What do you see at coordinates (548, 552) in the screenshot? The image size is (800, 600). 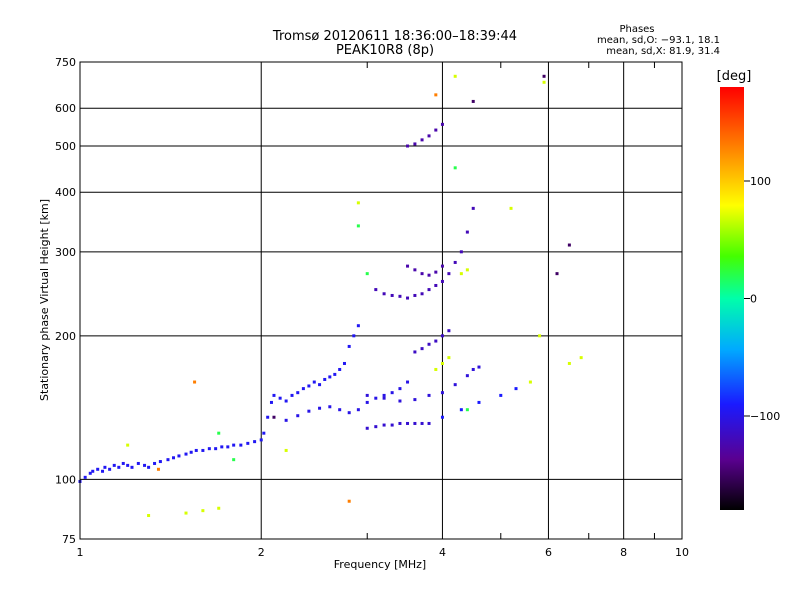 I see `x-tick-label: 6` at bounding box center [548, 552].